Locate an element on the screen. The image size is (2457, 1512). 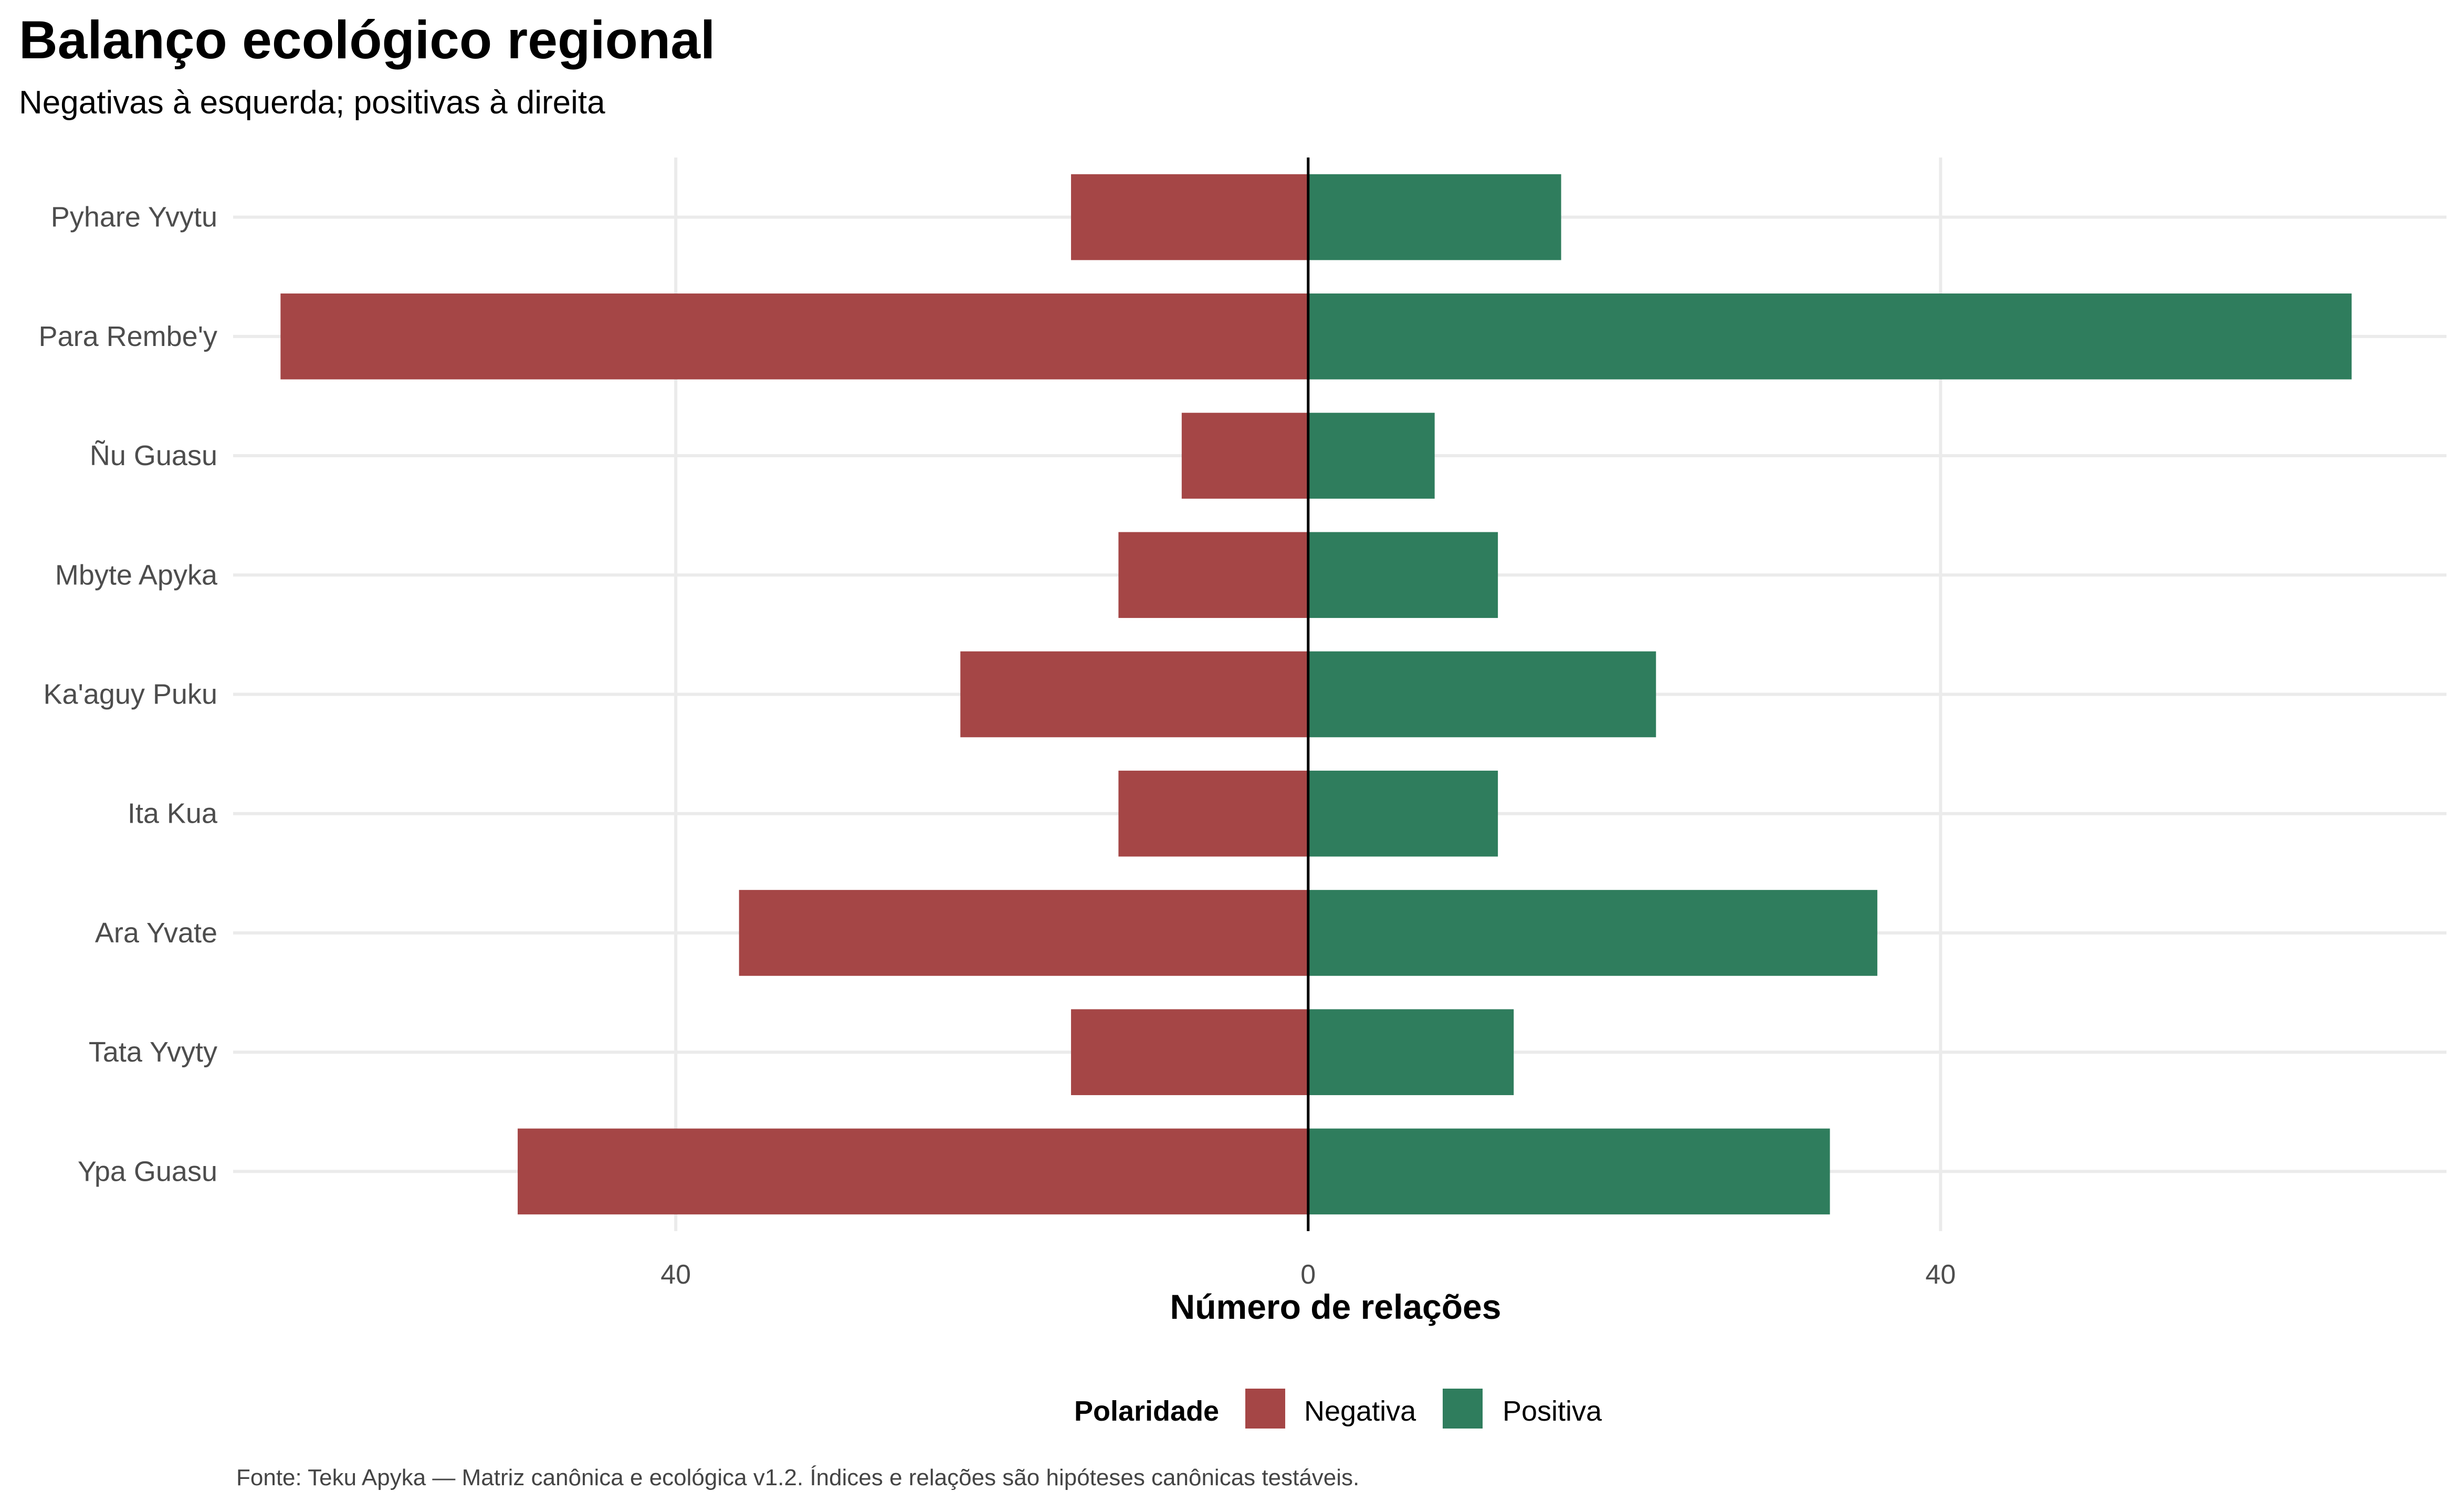
y-tick-label: Mbyte Apyka is located at coordinates (136, 575).